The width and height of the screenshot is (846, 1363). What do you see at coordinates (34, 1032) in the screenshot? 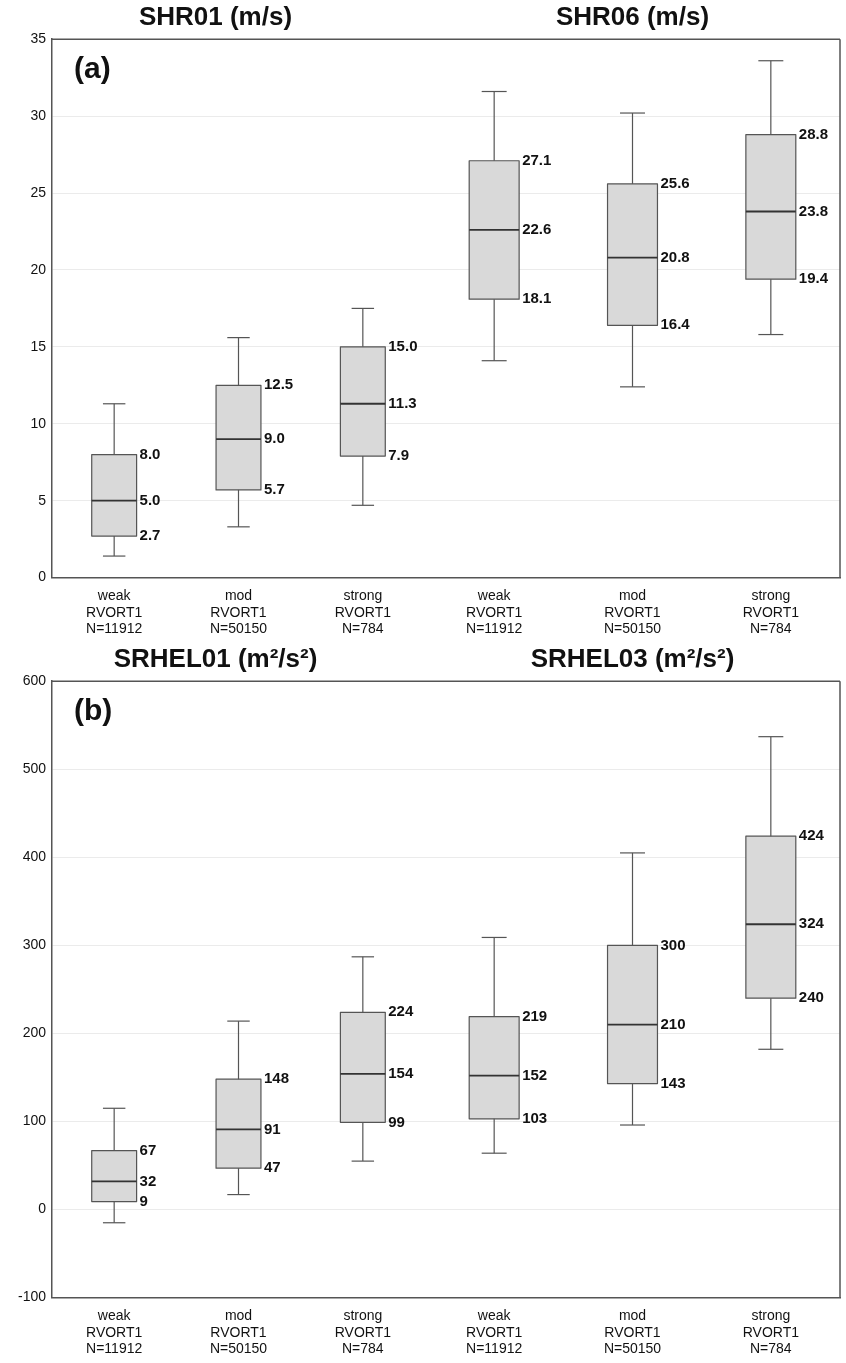
I see `y-tick-label: 200` at bounding box center [34, 1032].